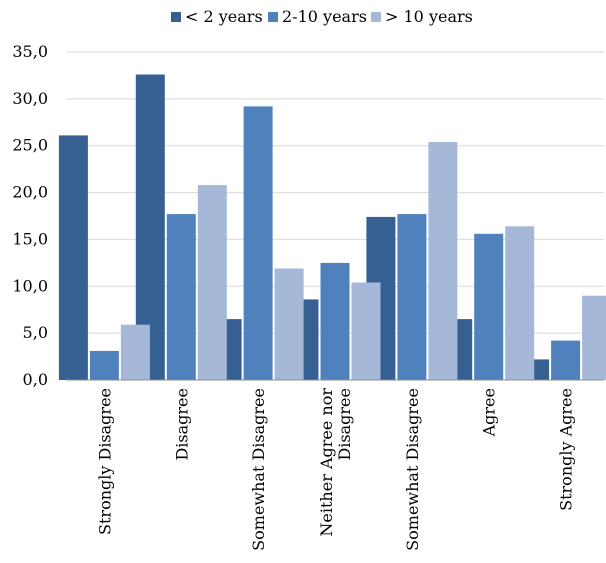 This screenshot has width=606, height=563. Describe the element at coordinates (429, 16) in the screenshot. I see `legend-label: > 10 years` at that location.